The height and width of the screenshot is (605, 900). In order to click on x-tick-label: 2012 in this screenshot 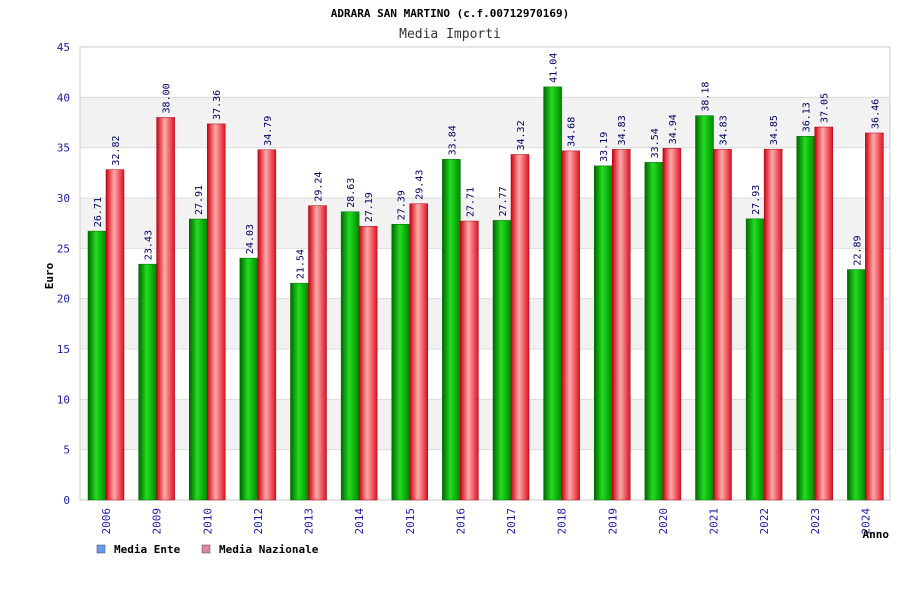, I will do `click(258, 521)`.